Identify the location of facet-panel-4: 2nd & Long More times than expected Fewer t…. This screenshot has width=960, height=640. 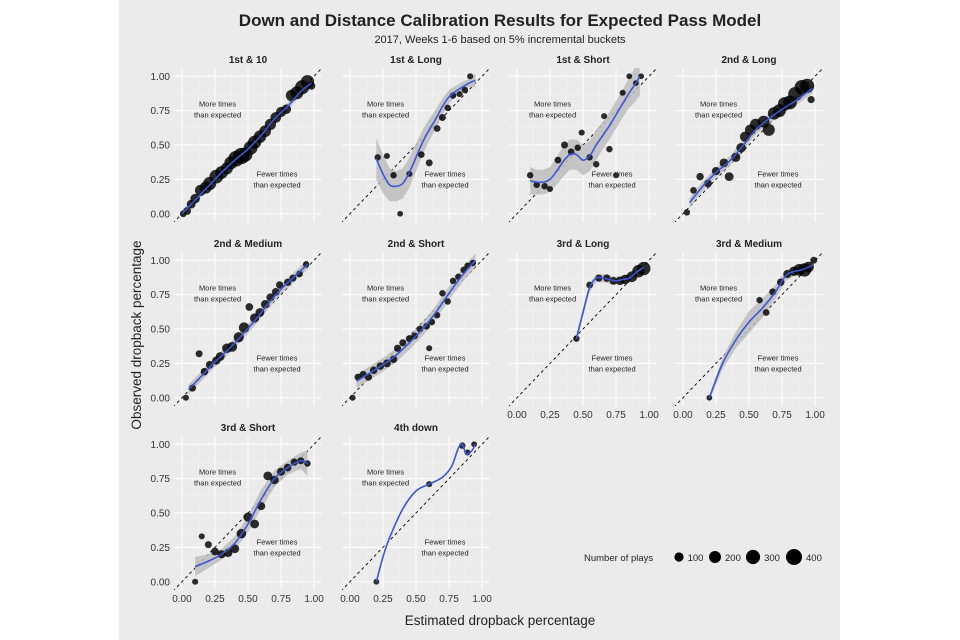
(749, 138).